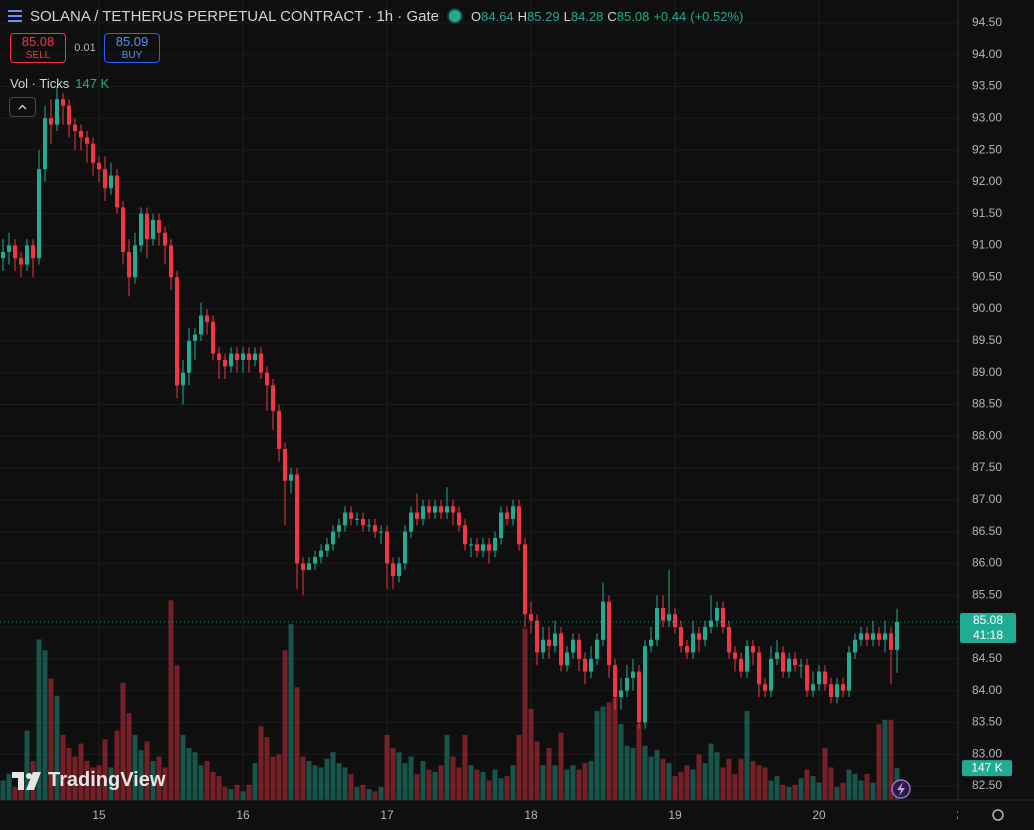 The width and height of the screenshot is (1034, 830). Describe the element at coordinates (987, 435) in the screenshot. I see `y-tick-label: 88.00` at that location.